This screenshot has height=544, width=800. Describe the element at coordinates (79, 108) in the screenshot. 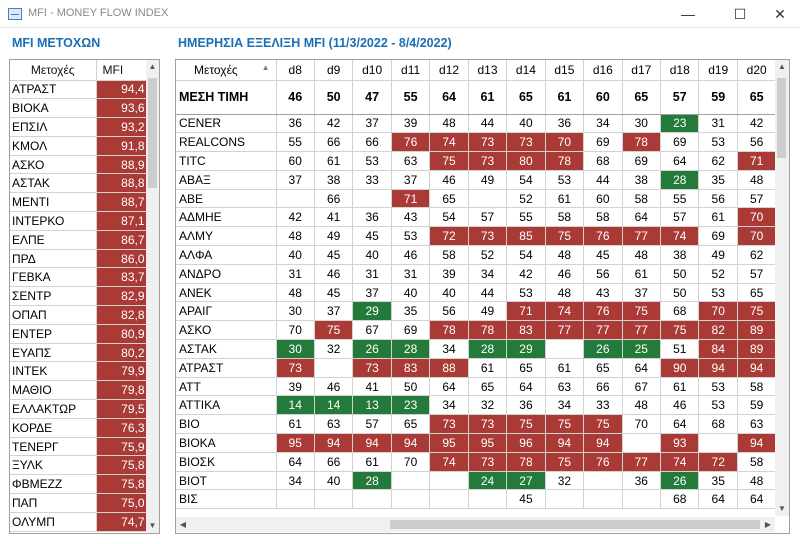

I see `table-row: ΒΙΟΚΑ 93,6` at that location.